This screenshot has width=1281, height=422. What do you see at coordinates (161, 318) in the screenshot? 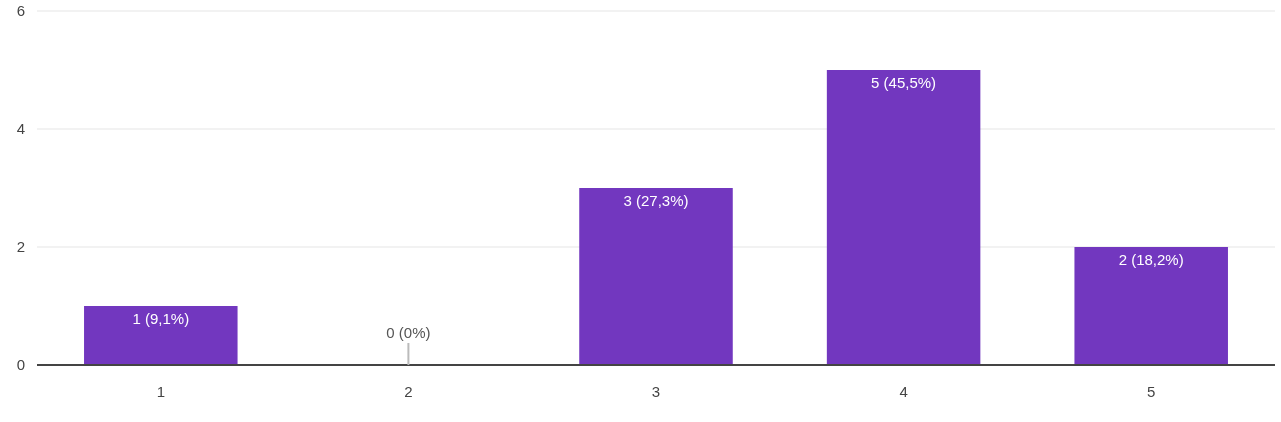
I see `data-label: 1 (9,1%)` at bounding box center [161, 318].